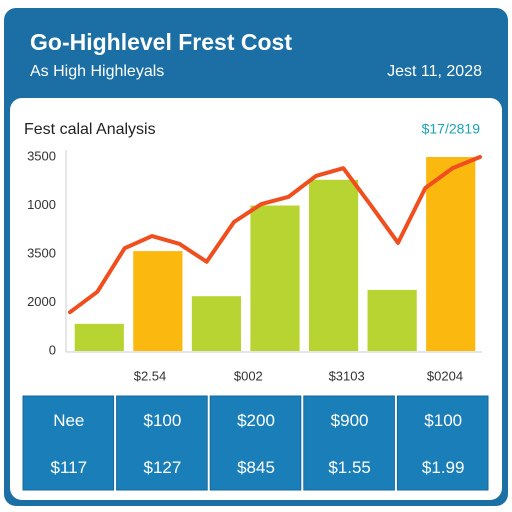  I want to click on x-axis-label: $3103, so click(347, 375).